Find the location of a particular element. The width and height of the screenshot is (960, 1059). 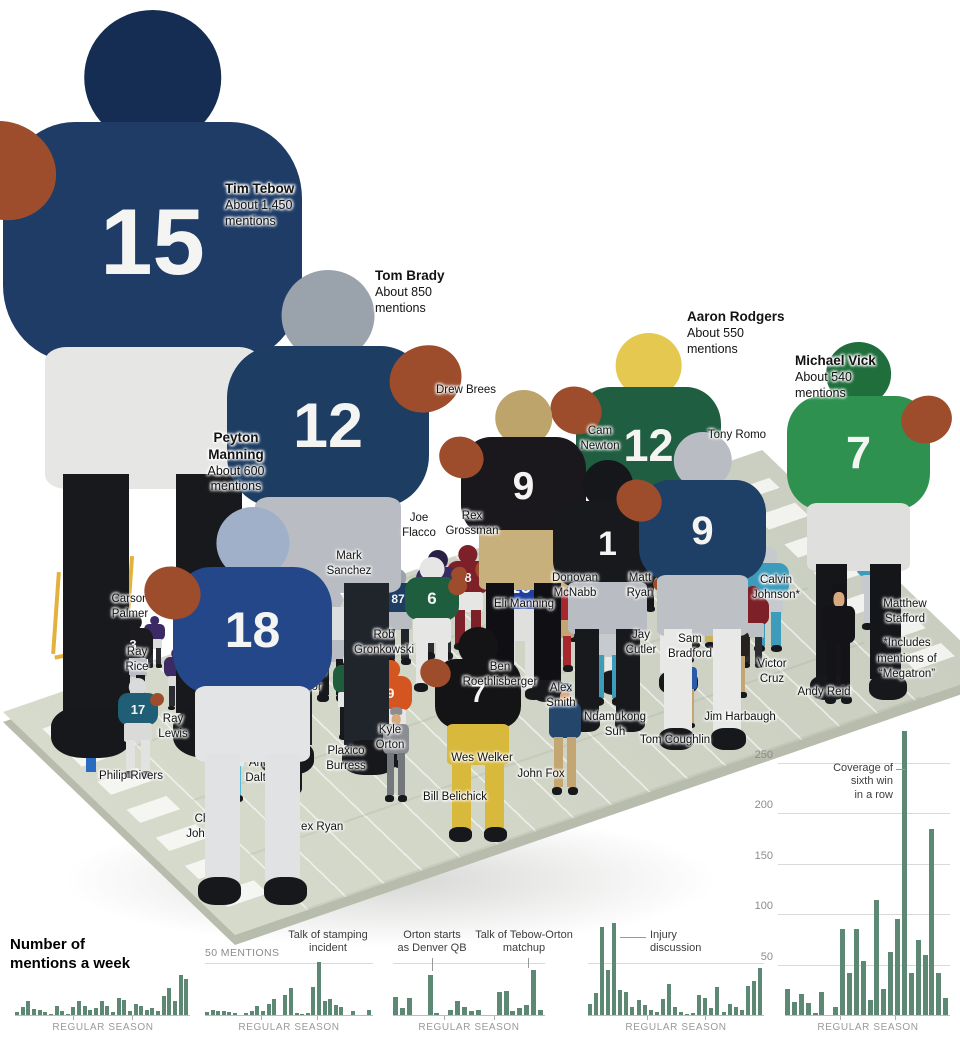

label-aaron-rodgers: Aaron Rodgers About 550 mentions is located at coordinates (736, 333).